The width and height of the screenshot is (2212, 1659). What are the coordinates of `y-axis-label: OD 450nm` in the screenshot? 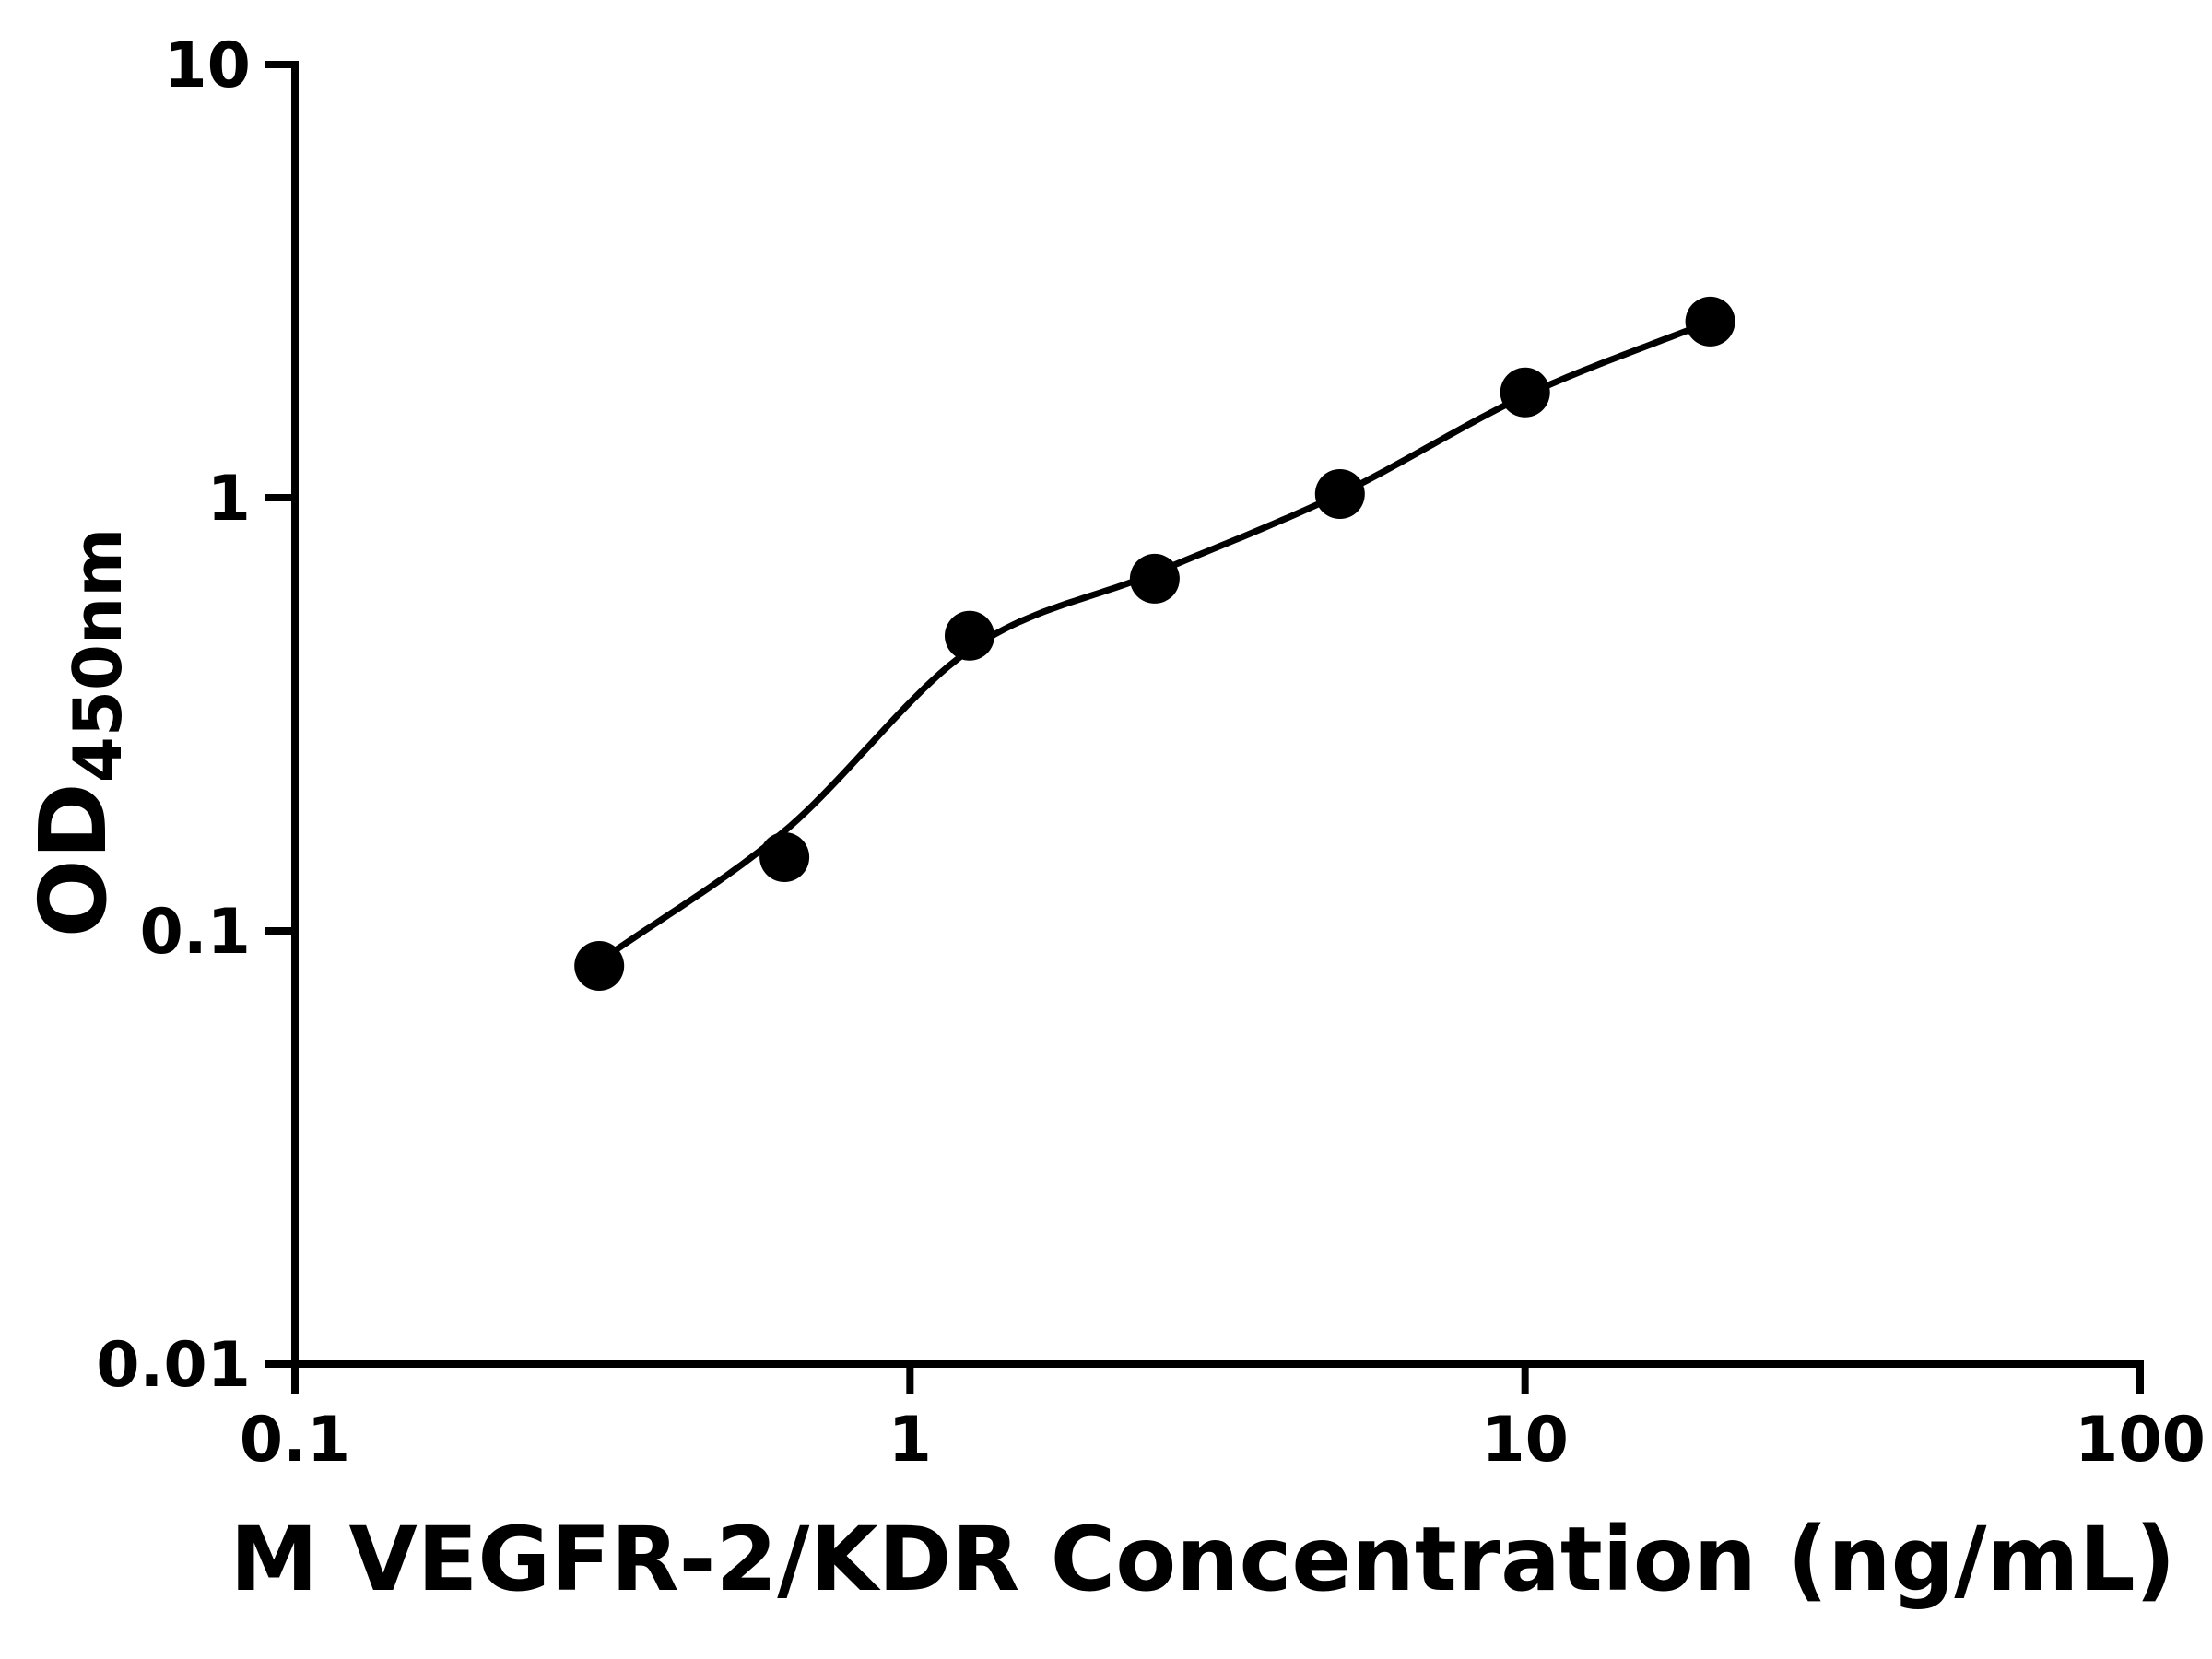 It's located at (75, 732).